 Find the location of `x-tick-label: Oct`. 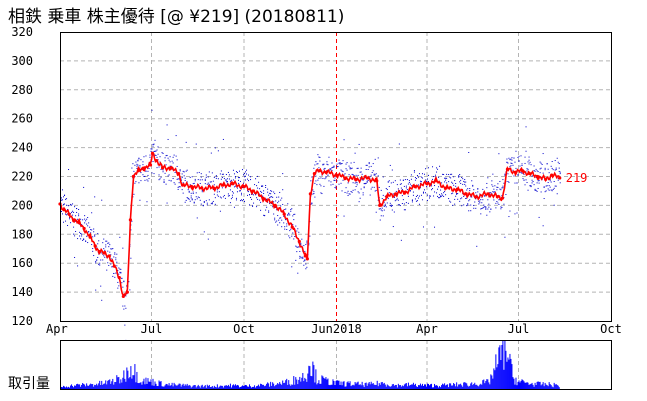

x-tick-label: Oct is located at coordinates (611, 329).